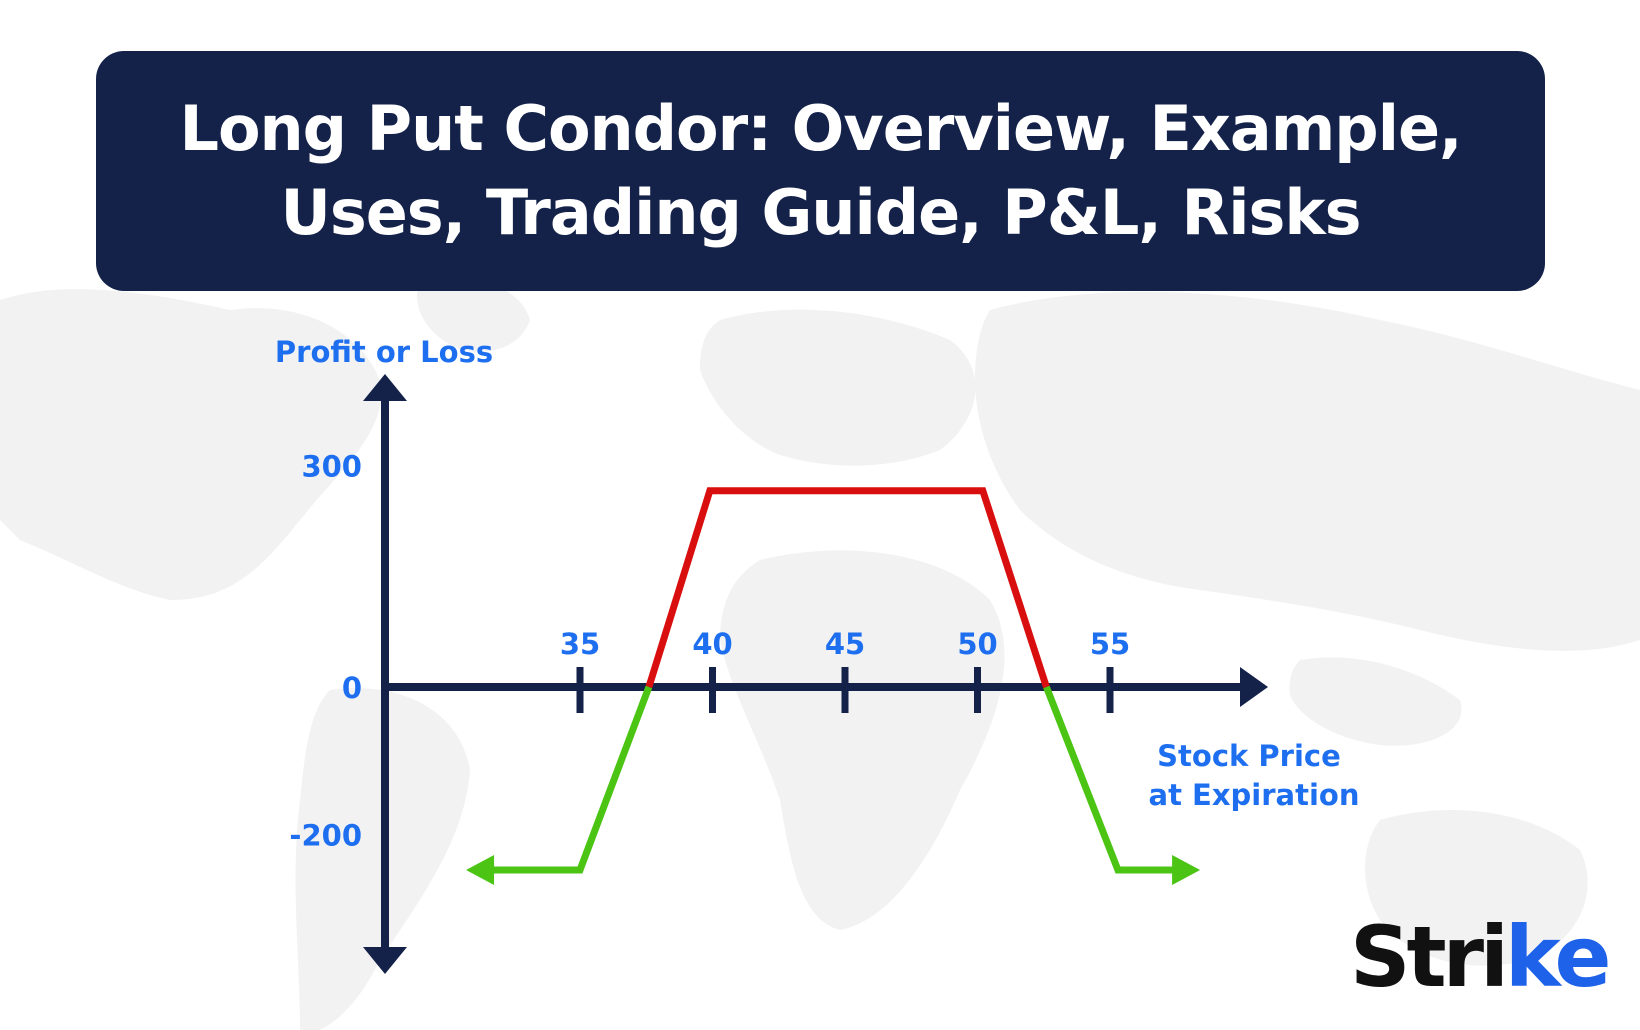 The image size is (1640, 1030). What do you see at coordinates (1112, 779) in the screenshot?
I see `series-line-loss-right` at bounding box center [1112, 779].